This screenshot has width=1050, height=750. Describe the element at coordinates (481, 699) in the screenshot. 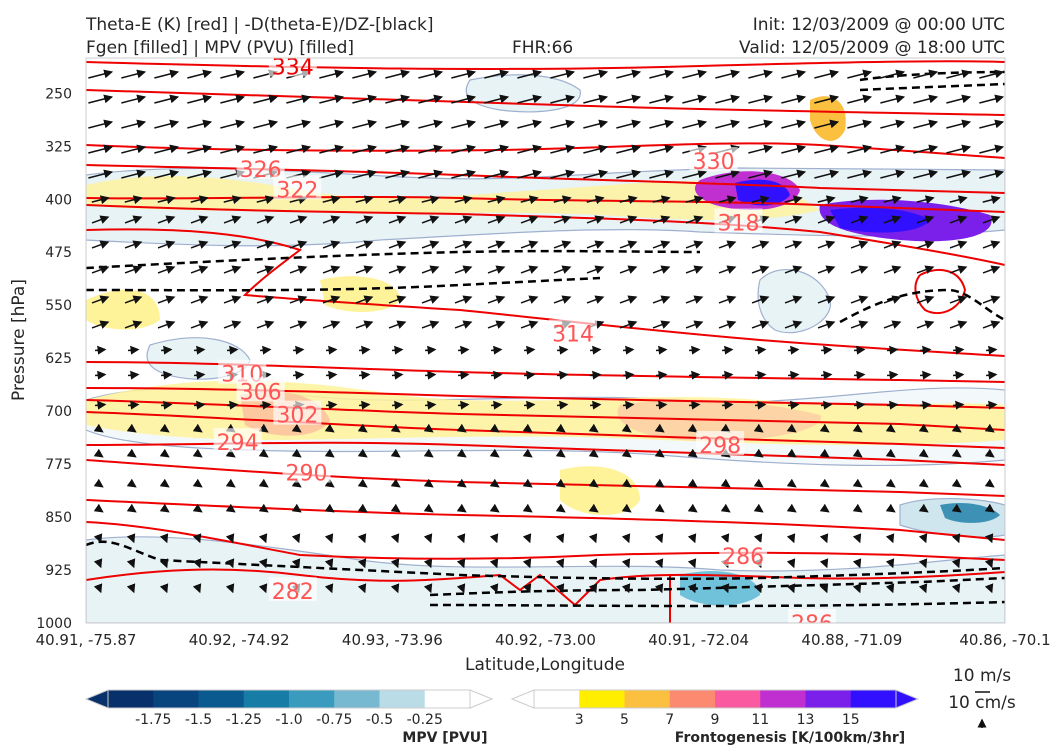

I see `colorbar-right-extend` at that location.